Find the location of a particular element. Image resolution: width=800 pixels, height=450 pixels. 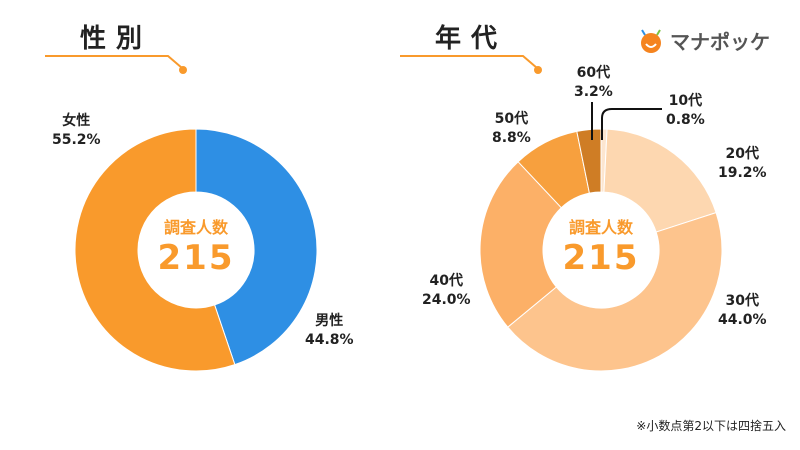

category: 男性 is located at coordinates (329, 321).